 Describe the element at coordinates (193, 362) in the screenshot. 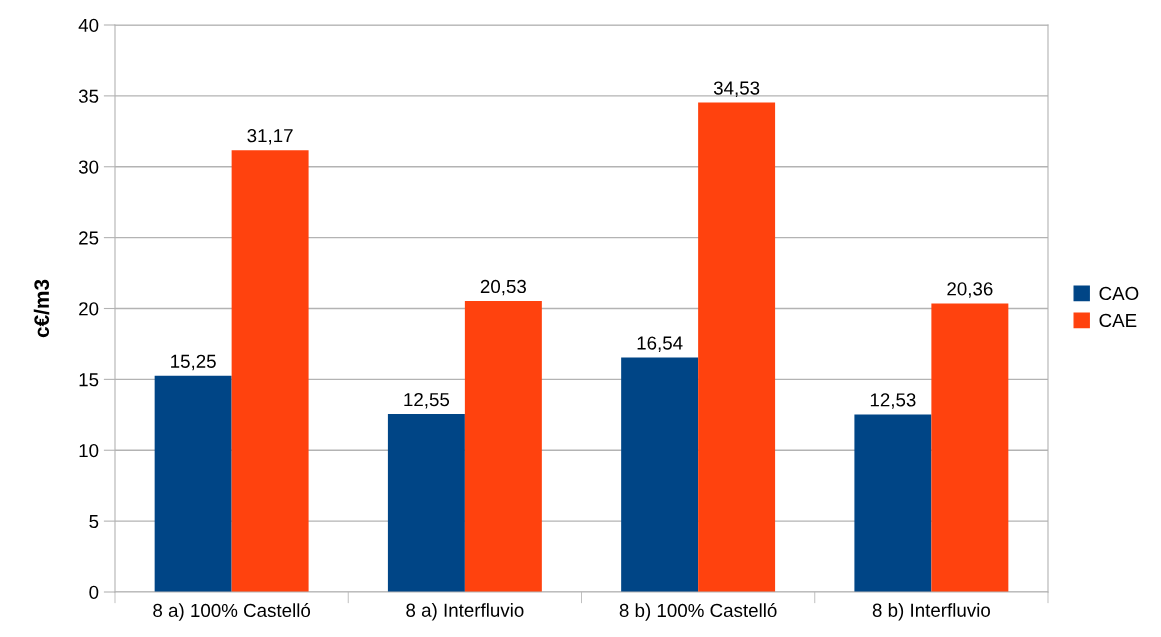

I see `data-label: 15,25` at that location.